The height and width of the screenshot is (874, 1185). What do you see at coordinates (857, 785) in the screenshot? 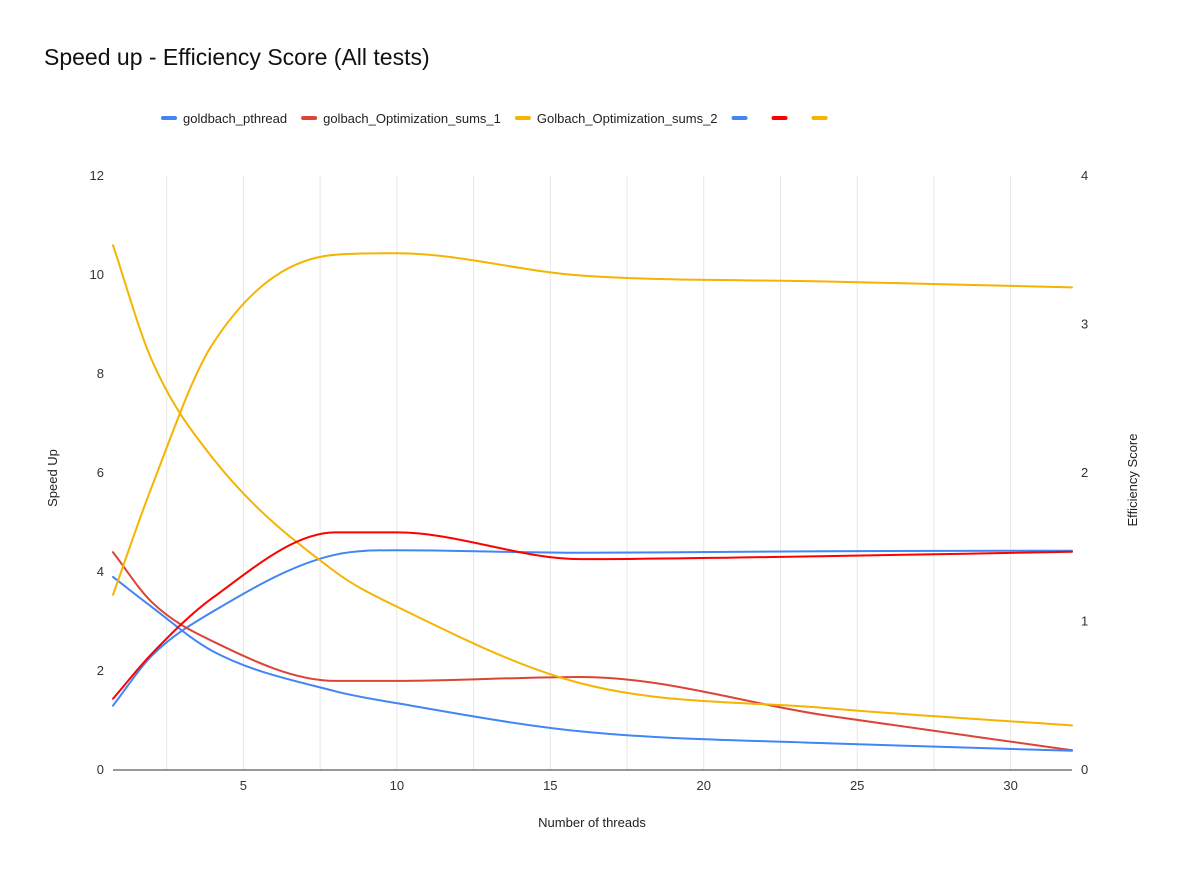
I see `x-tick-label: 25` at bounding box center [857, 785].